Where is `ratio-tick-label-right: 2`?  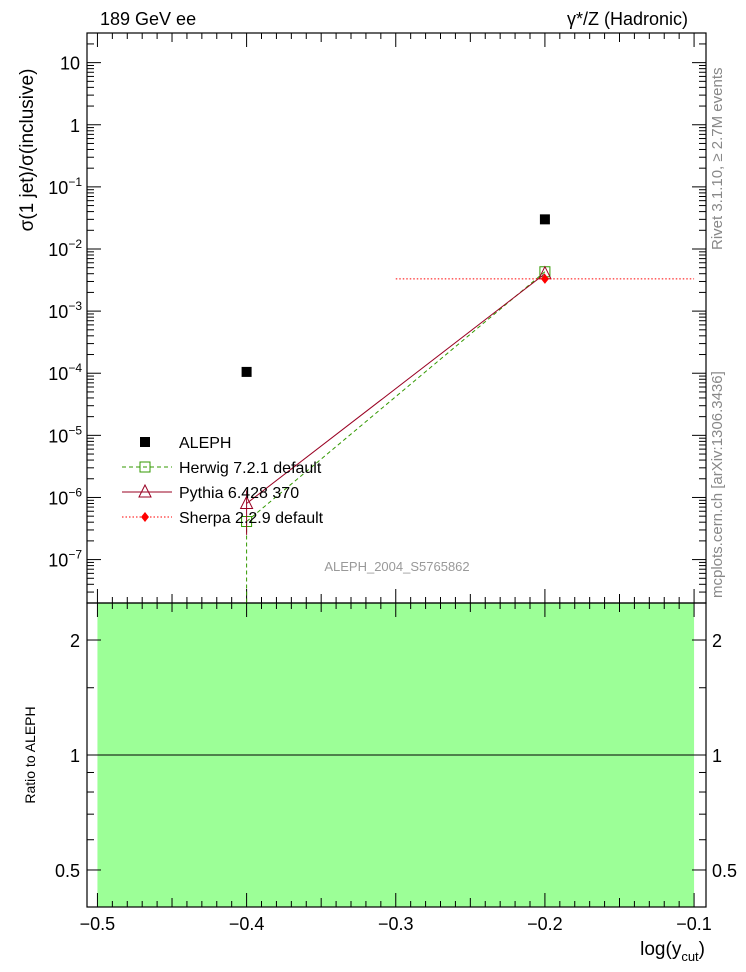
ratio-tick-label-right: 2 is located at coordinates (717, 641).